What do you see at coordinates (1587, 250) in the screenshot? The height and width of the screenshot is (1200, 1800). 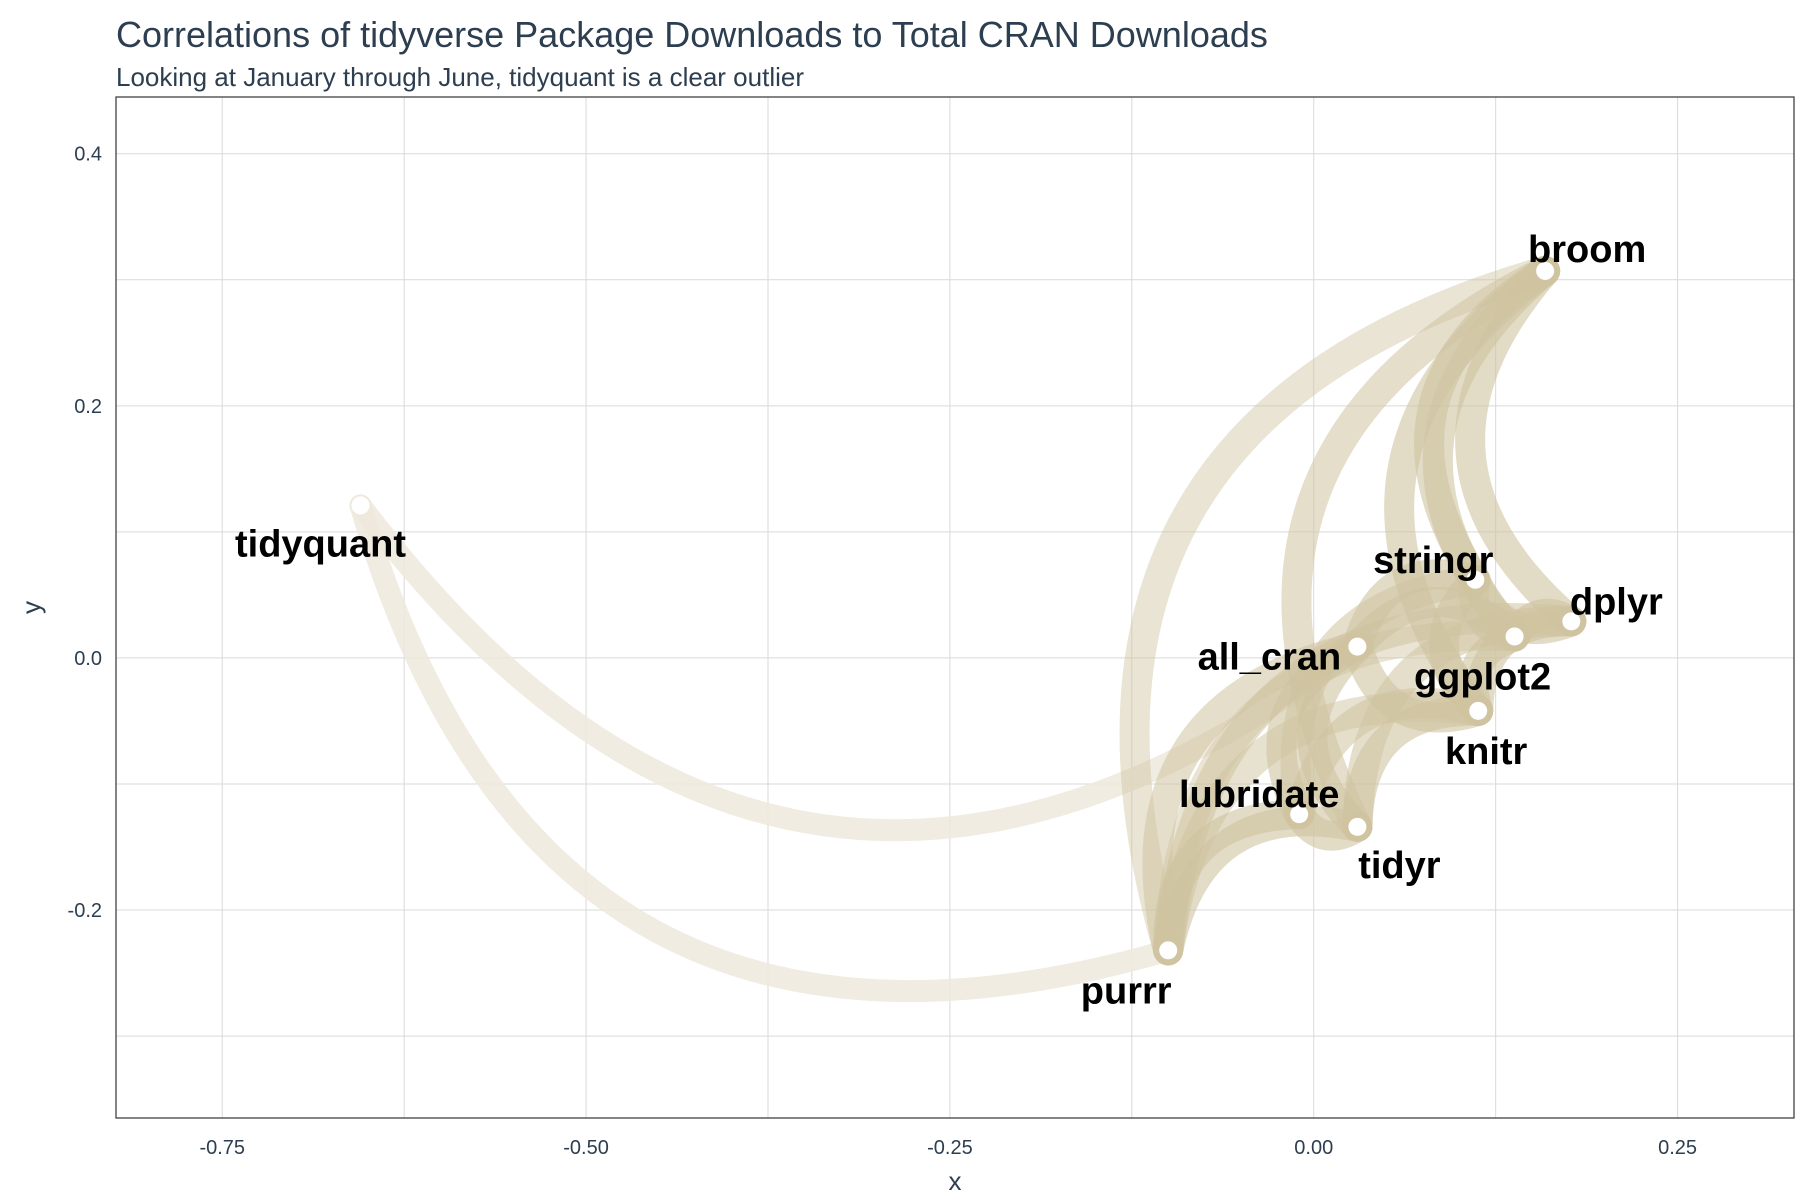 I see `label-broom: broom` at bounding box center [1587, 250].